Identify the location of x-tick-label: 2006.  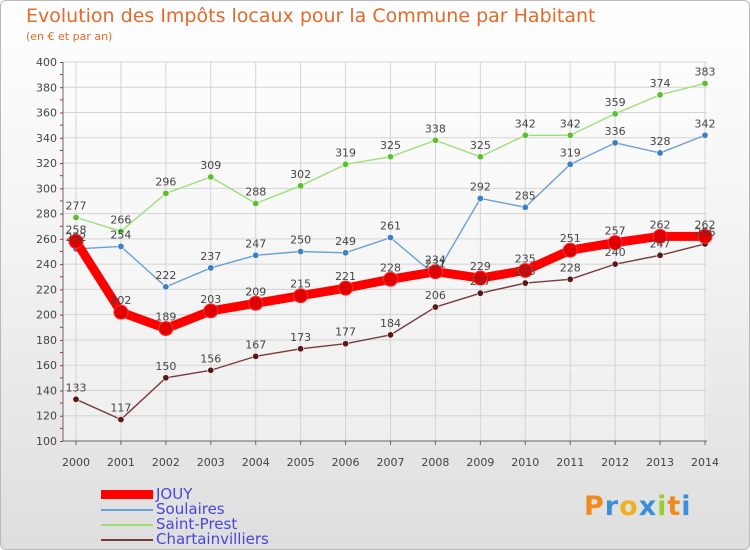
(346, 462).